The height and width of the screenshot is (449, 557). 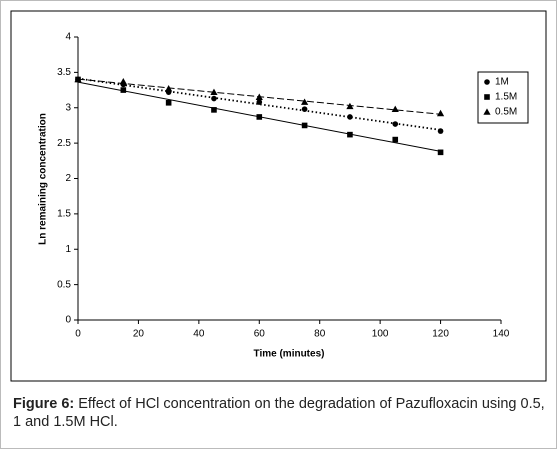 I want to click on y-tick-label: 2.5, so click(x=64, y=143).